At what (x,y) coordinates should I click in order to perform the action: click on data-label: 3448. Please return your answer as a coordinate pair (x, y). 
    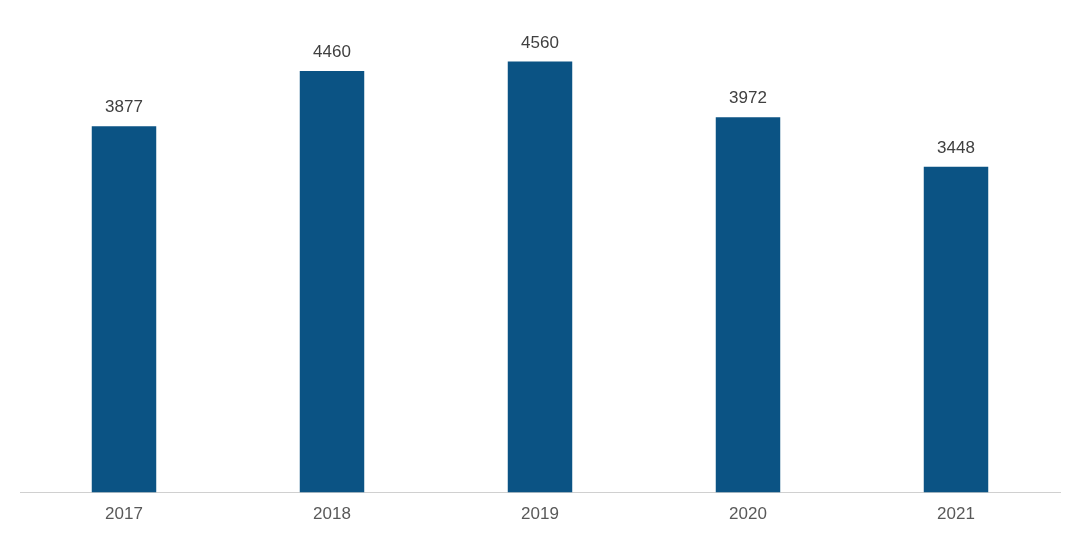
    Looking at the image, I should click on (956, 147).